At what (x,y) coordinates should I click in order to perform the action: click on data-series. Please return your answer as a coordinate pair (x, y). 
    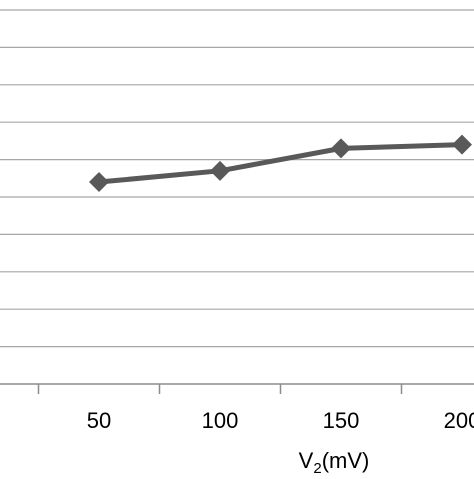
    Looking at the image, I should click on (280, 163).